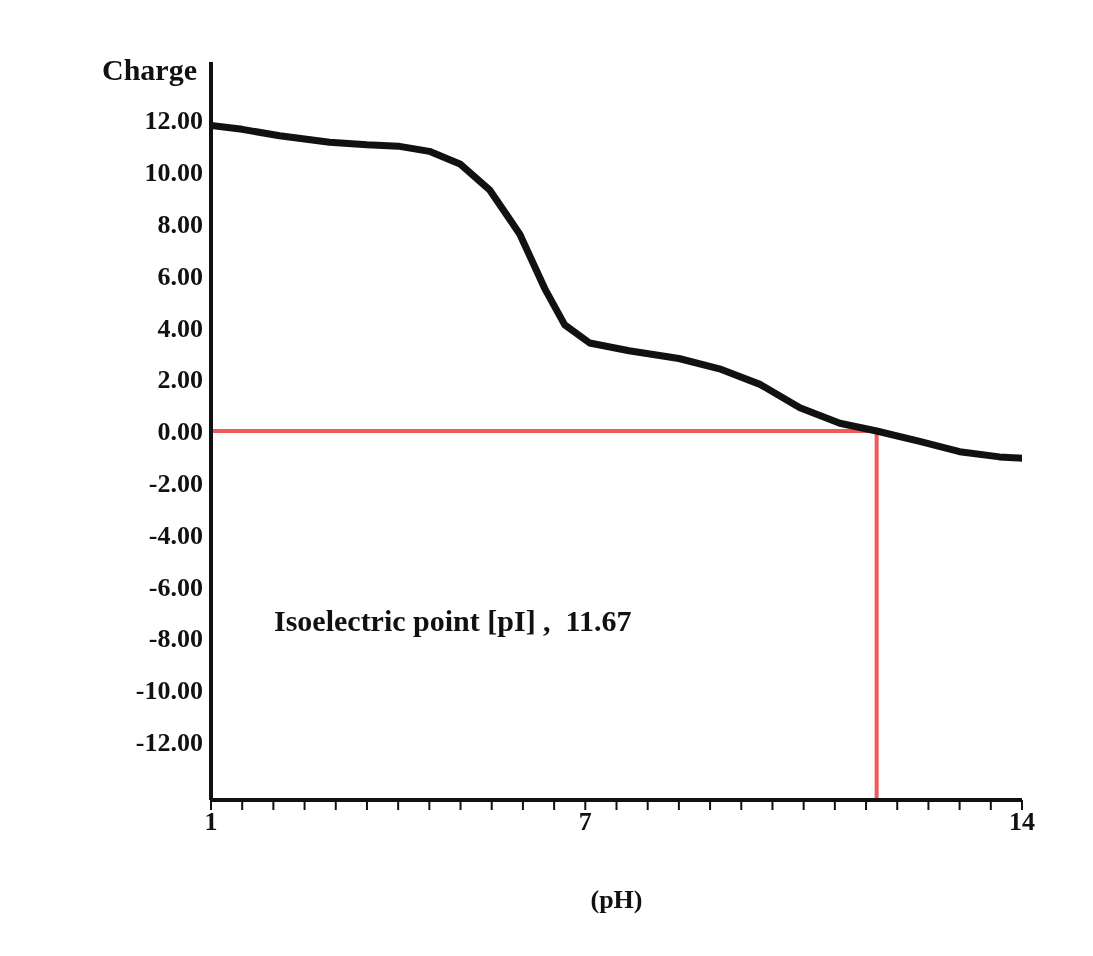 Image resolution: width=1093 pixels, height=956 pixels. I want to click on x-tick-label: 14, so click(1022, 822).